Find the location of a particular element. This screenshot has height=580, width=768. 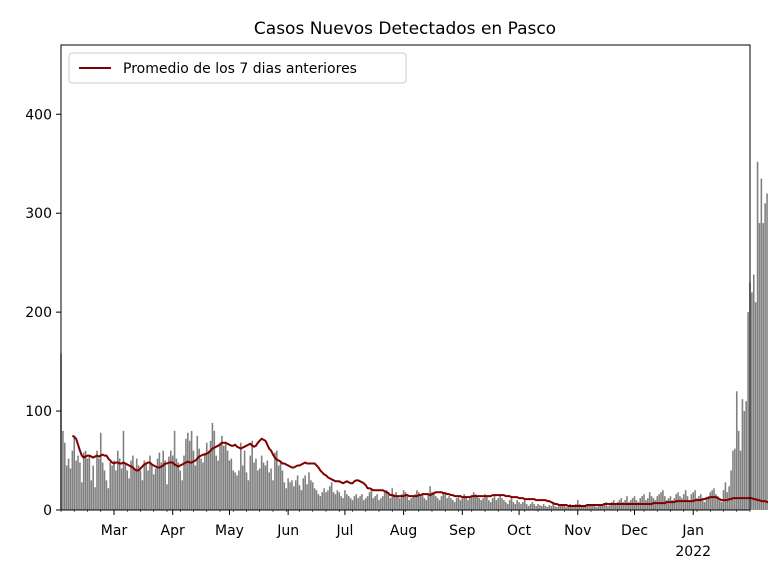

y-tick-label: 200 is located at coordinates (38, 313).